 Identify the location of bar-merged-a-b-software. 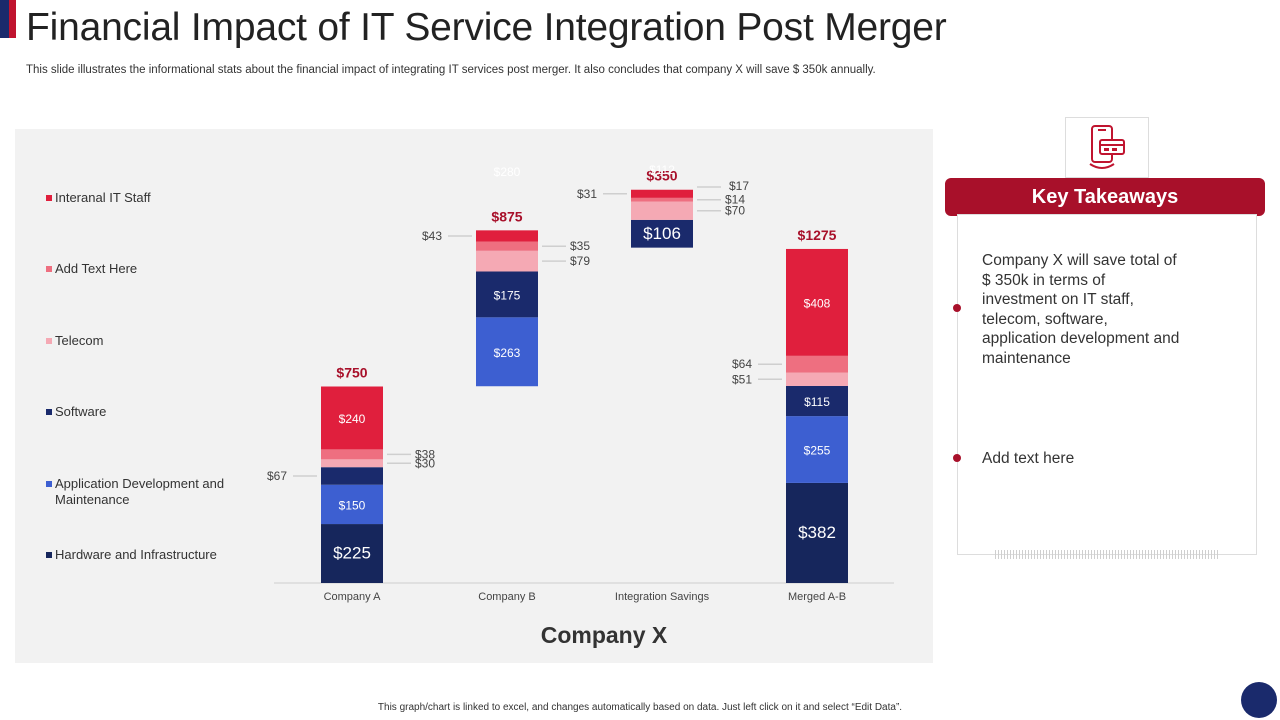
(817, 401).